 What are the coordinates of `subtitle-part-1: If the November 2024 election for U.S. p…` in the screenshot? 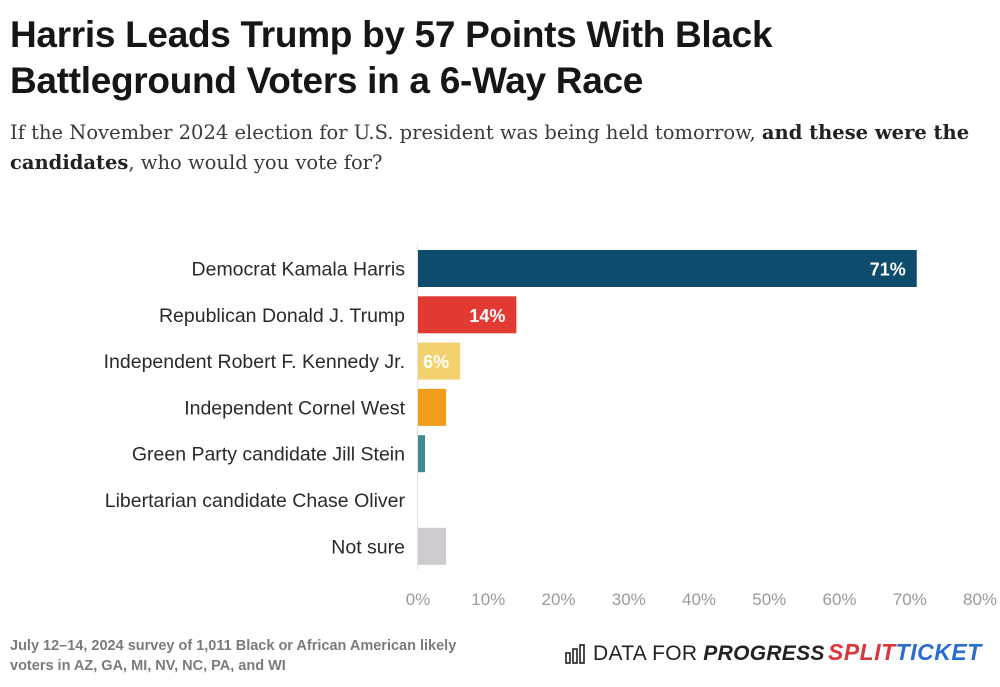 It's located at (386, 132).